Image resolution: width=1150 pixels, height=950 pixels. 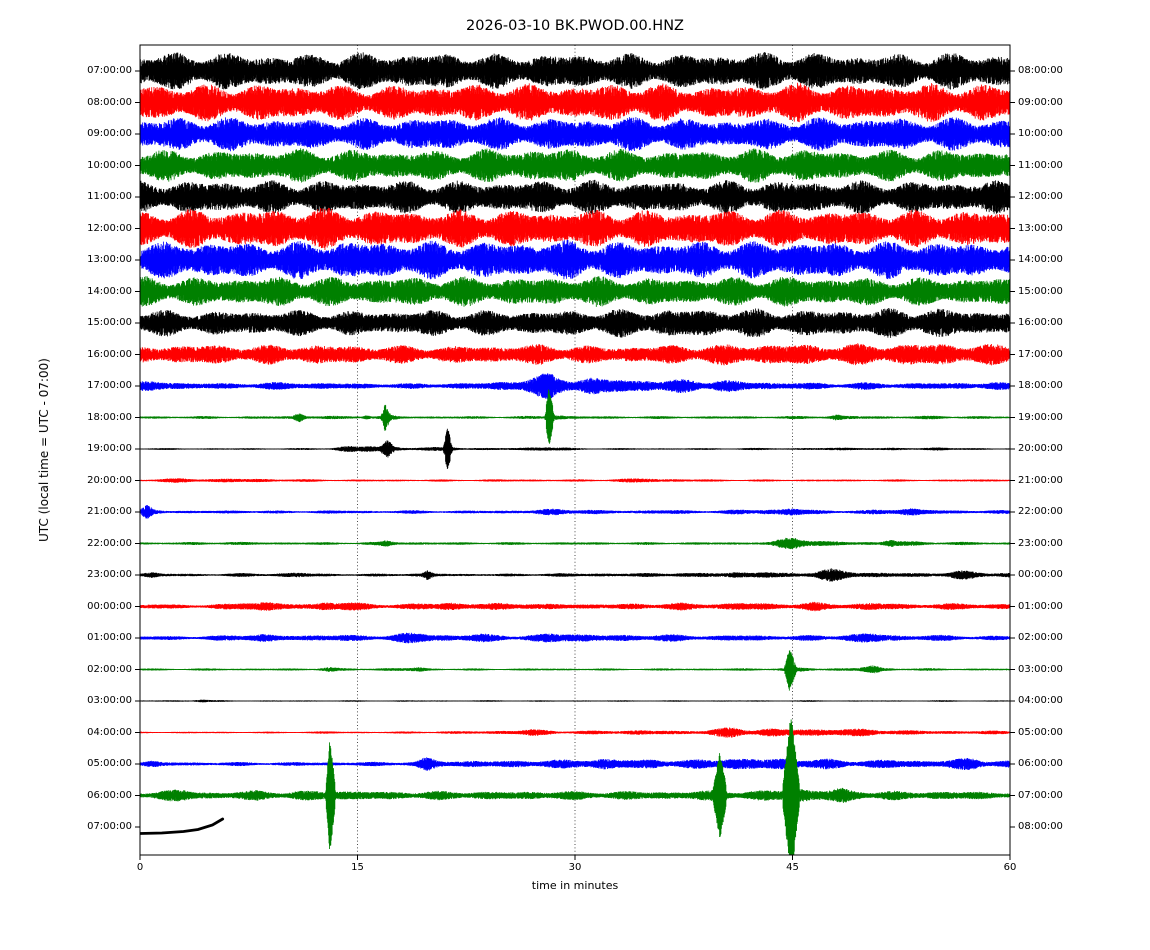 What do you see at coordinates (109, 543) in the screenshot?
I see `y-axis-left-tick-label: 22:00:00` at bounding box center [109, 543].